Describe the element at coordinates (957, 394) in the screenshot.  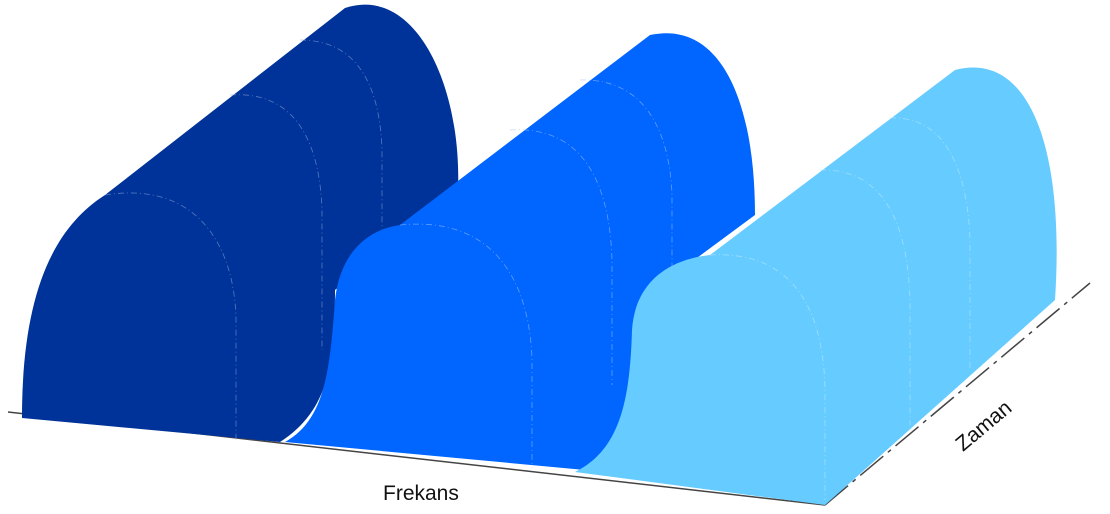
I see `time-axis` at that location.